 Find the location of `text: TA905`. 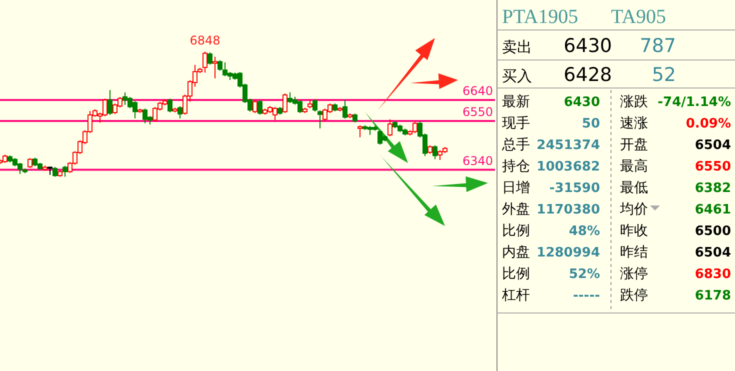

text: TA905 is located at coordinates (638, 17).